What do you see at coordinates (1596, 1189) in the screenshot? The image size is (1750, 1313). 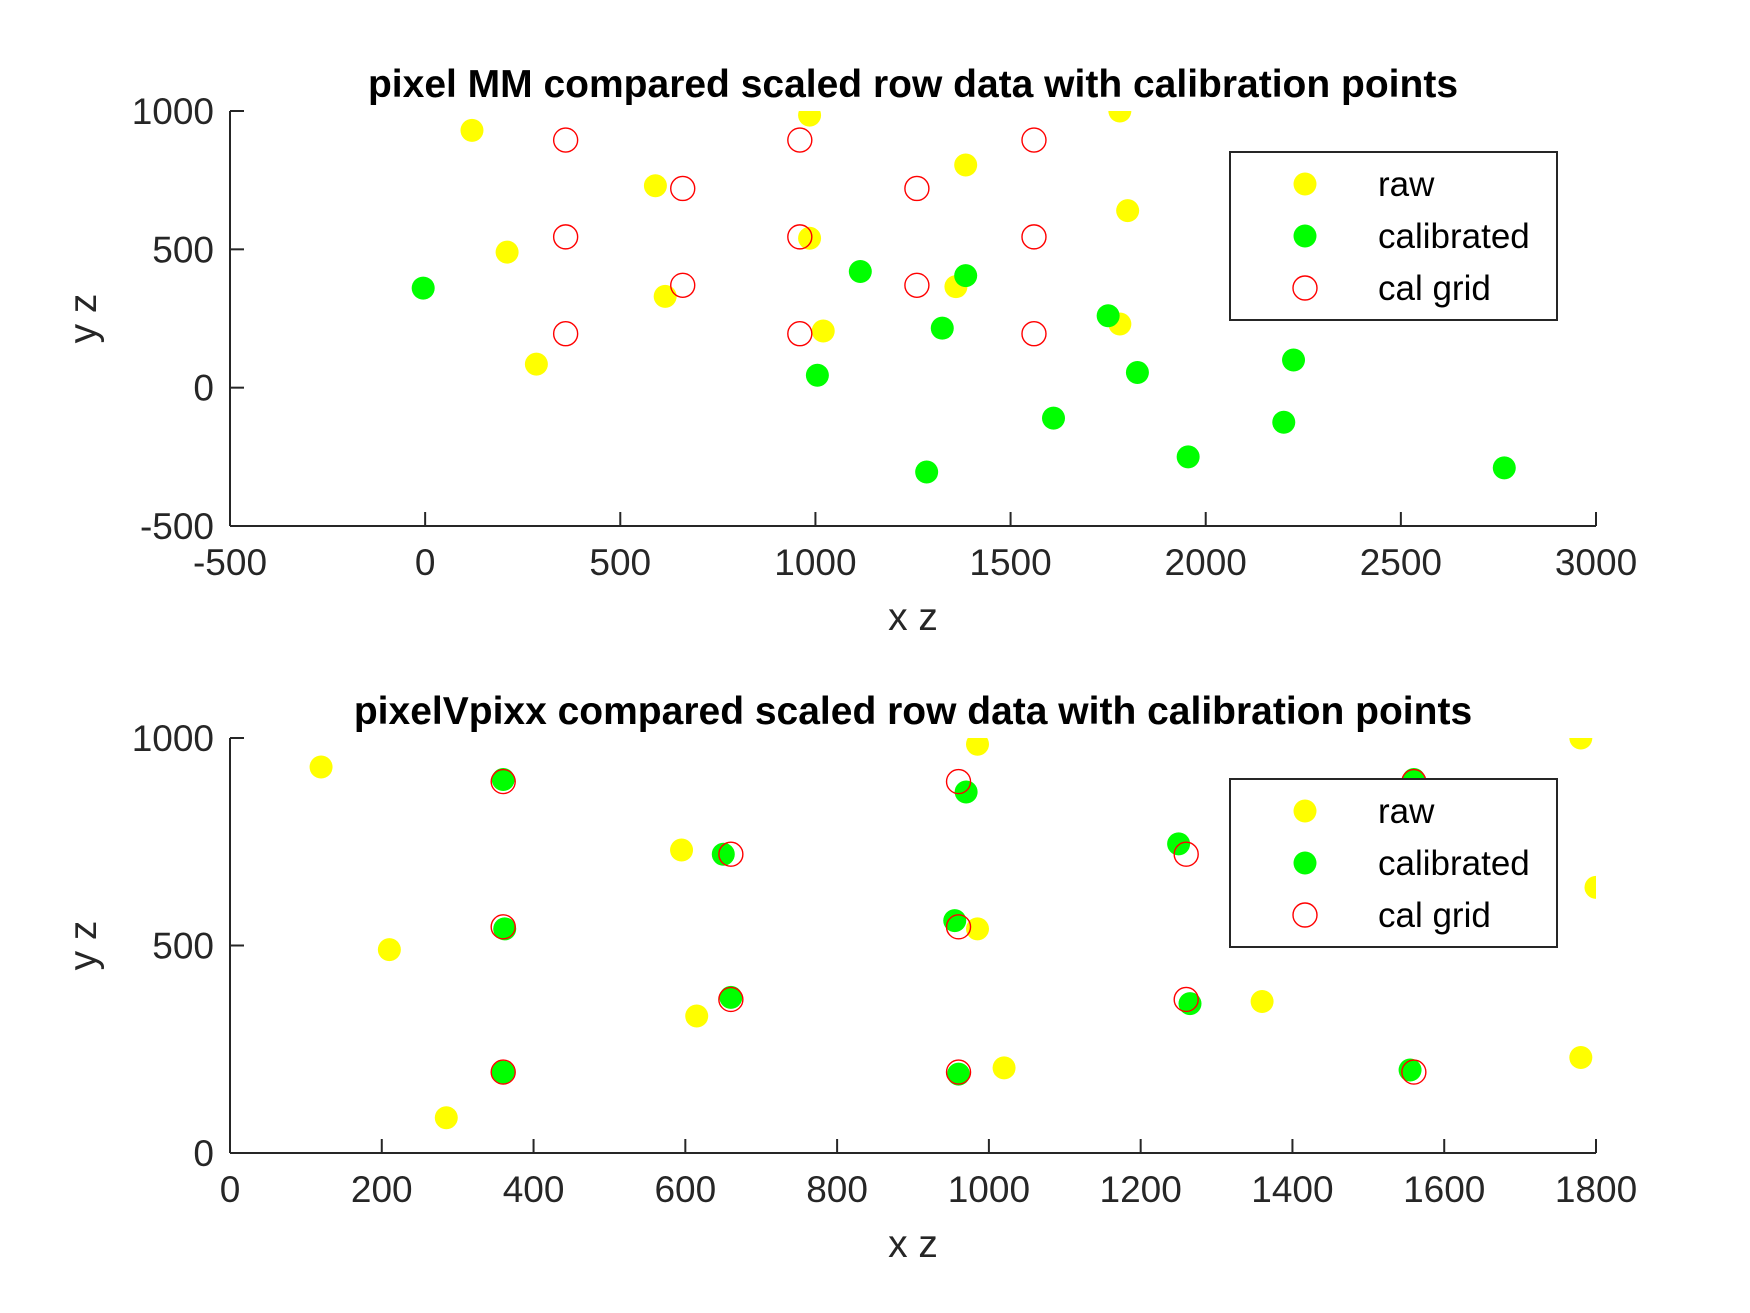 I see `x-tick-label: 1800` at bounding box center [1596, 1189].